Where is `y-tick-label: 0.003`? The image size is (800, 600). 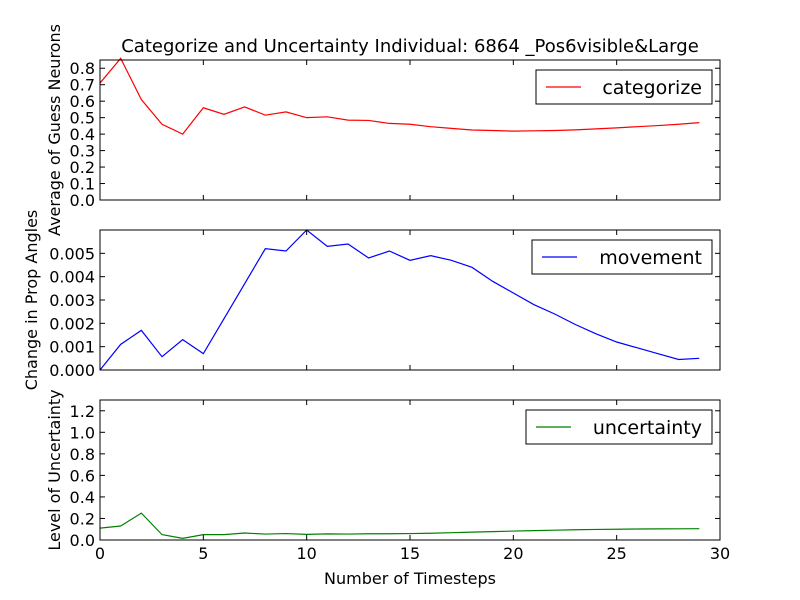 y-tick-label: 0.003 is located at coordinates (72, 300).